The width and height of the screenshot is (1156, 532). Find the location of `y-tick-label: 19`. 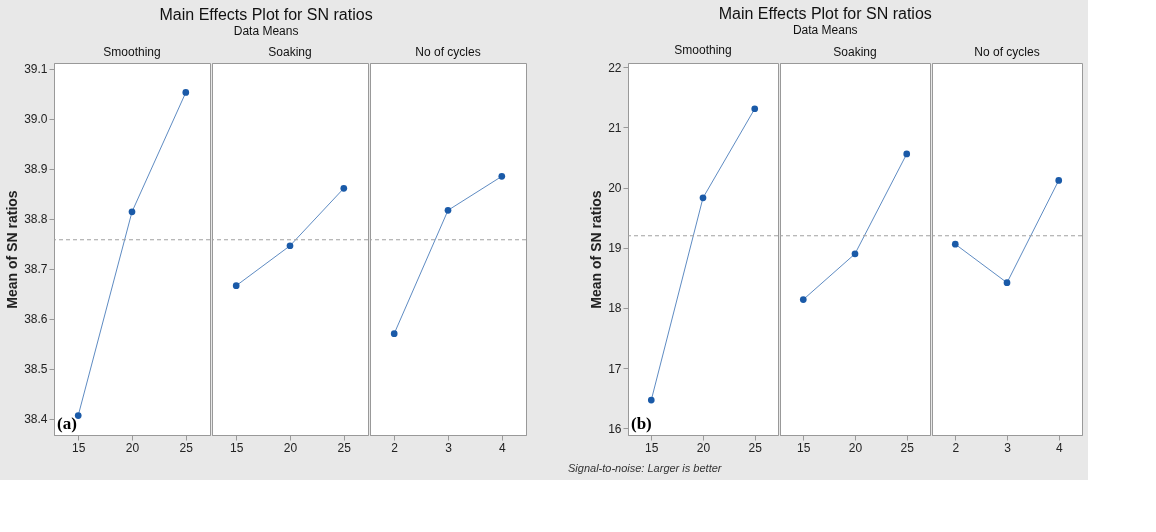

y-tick-label: 19 is located at coordinates (615, 248).